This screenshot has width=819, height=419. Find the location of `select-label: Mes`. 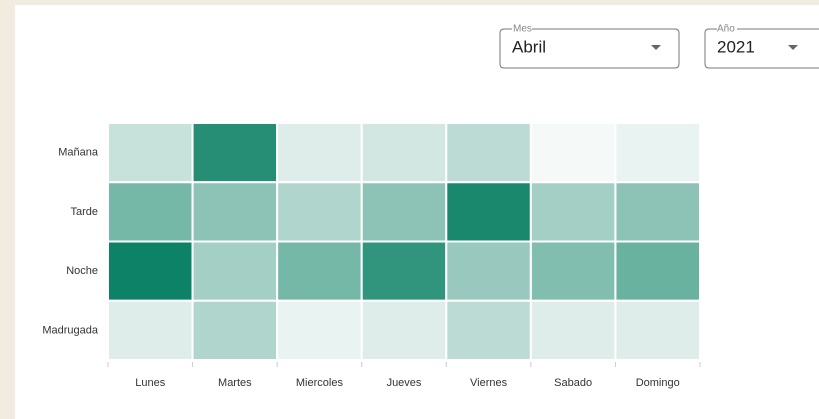

select-label: Mes is located at coordinates (522, 29).